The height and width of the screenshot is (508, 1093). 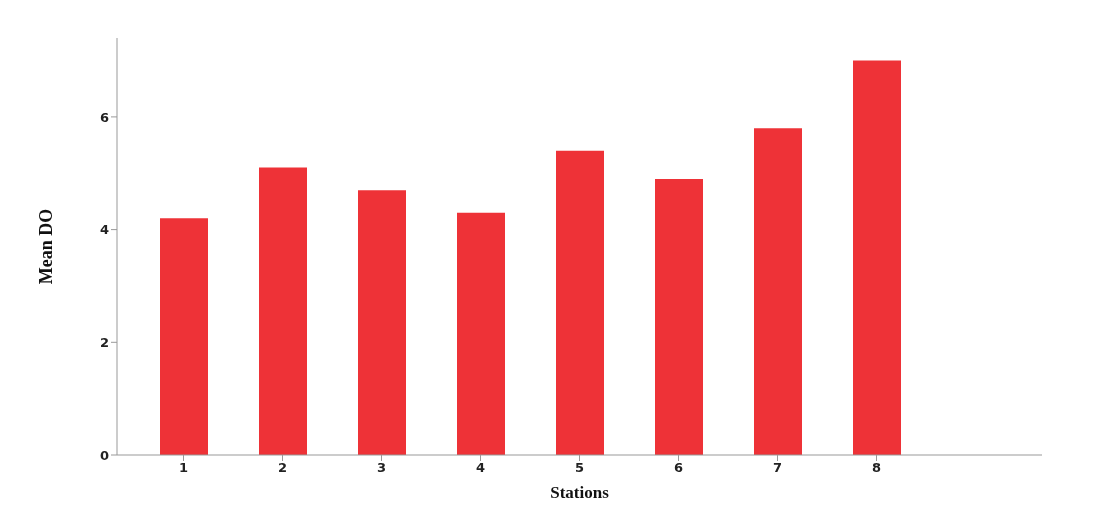 What do you see at coordinates (104, 117) in the screenshot?
I see `y-tick-label: 6` at bounding box center [104, 117].